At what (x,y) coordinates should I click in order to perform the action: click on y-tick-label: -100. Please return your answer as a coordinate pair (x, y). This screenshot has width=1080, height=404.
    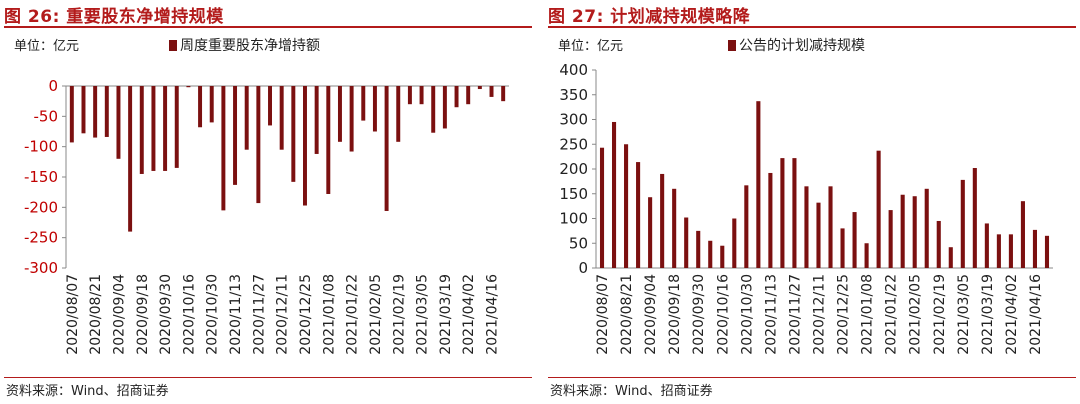
    Looking at the image, I should click on (41, 147).